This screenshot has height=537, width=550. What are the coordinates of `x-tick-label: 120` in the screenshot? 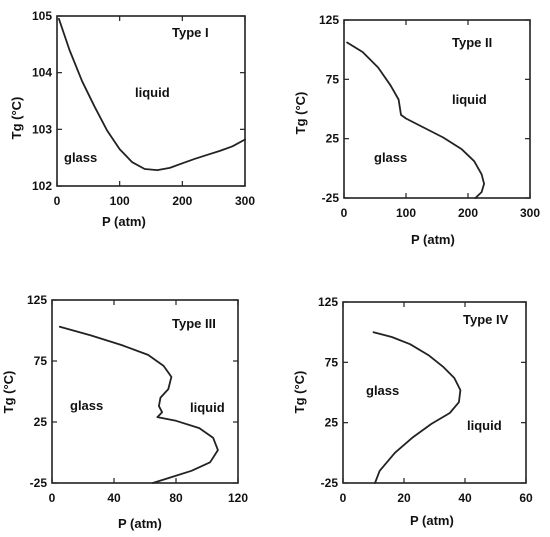 It's located at (238, 498).